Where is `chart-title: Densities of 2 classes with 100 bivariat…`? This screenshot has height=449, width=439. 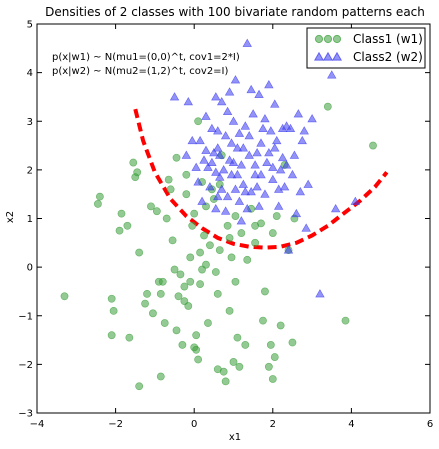 chart-title: Densities of 2 classes with 100 bivariat… is located at coordinates (235, 12).